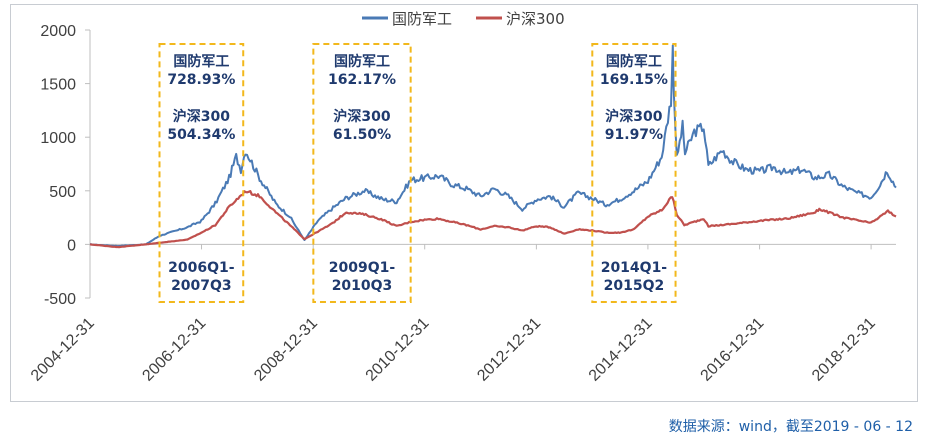  What do you see at coordinates (422, 19) in the screenshot?
I see `legend-label: 国防军工` at bounding box center [422, 19].